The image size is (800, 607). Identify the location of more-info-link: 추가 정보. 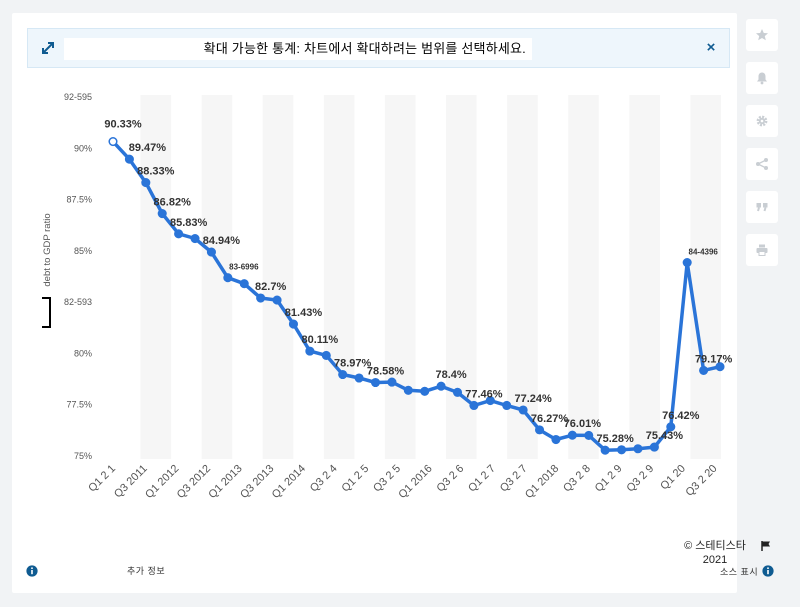
(146, 571).